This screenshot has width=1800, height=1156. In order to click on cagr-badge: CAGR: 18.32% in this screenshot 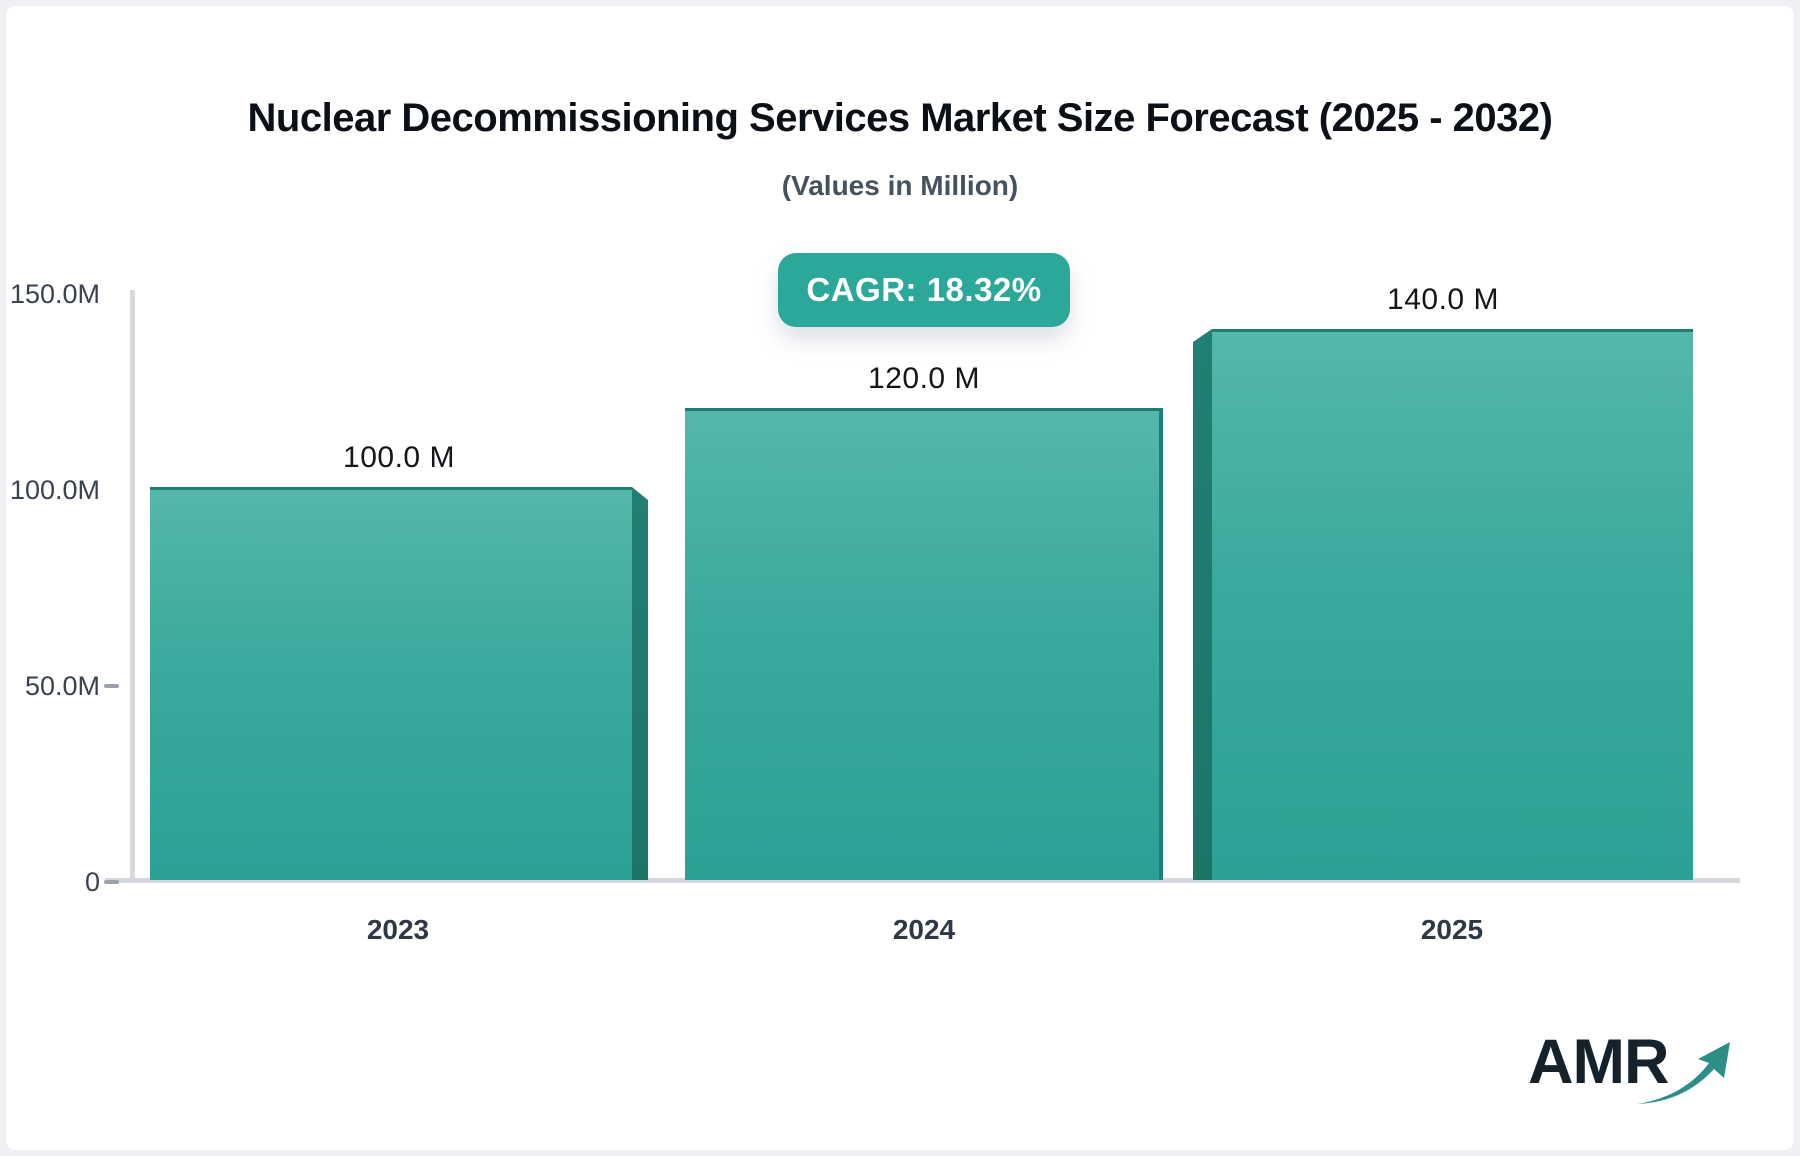, I will do `click(924, 290)`.